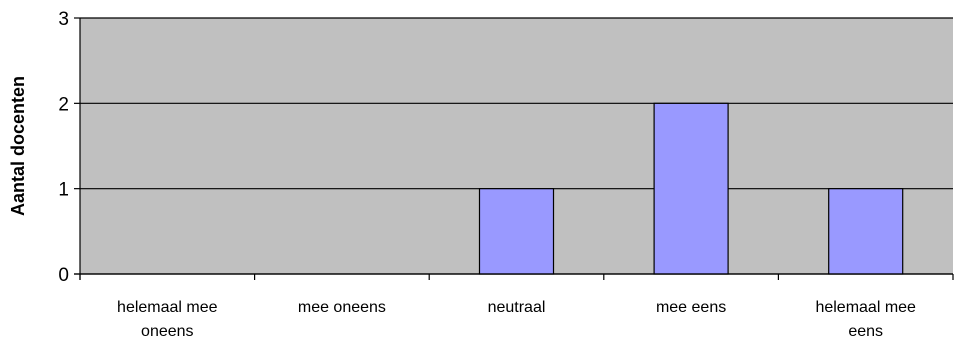 The width and height of the screenshot is (967, 347). I want to click on x-tick-label: neutraal, so click(517, 307).